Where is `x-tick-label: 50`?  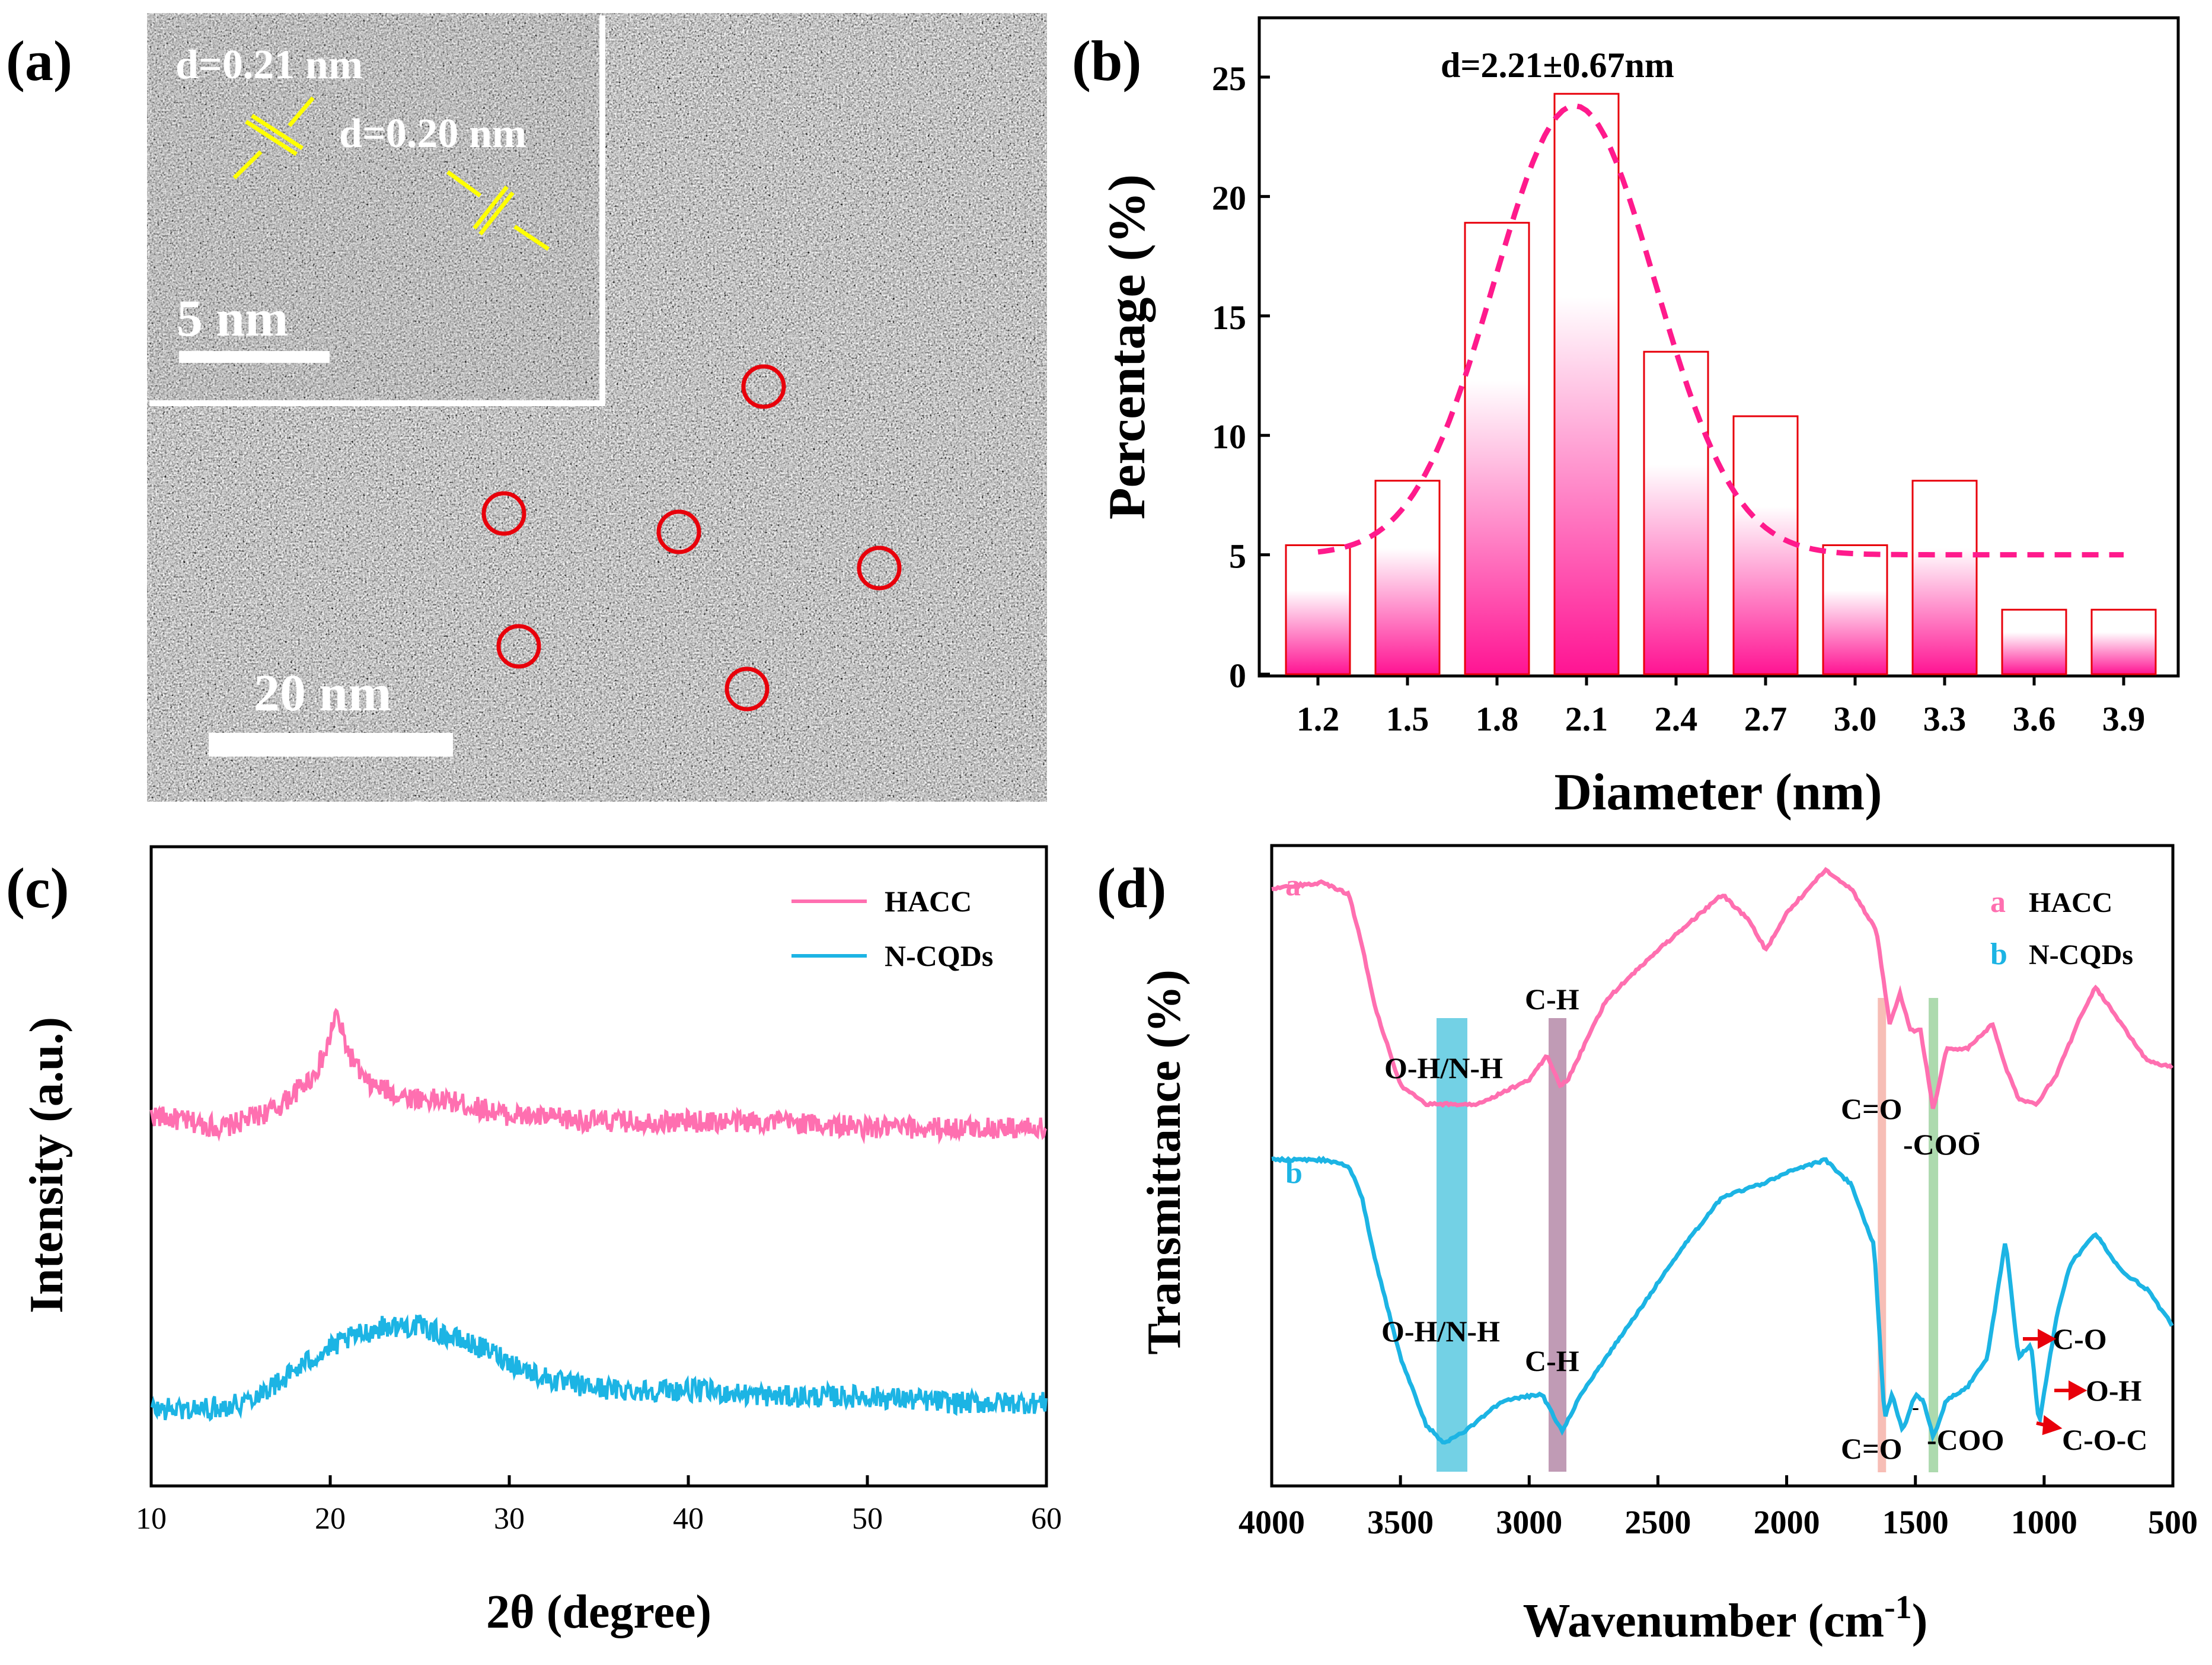 x-tick-label: 50 is located at coordinates (867, 1519).